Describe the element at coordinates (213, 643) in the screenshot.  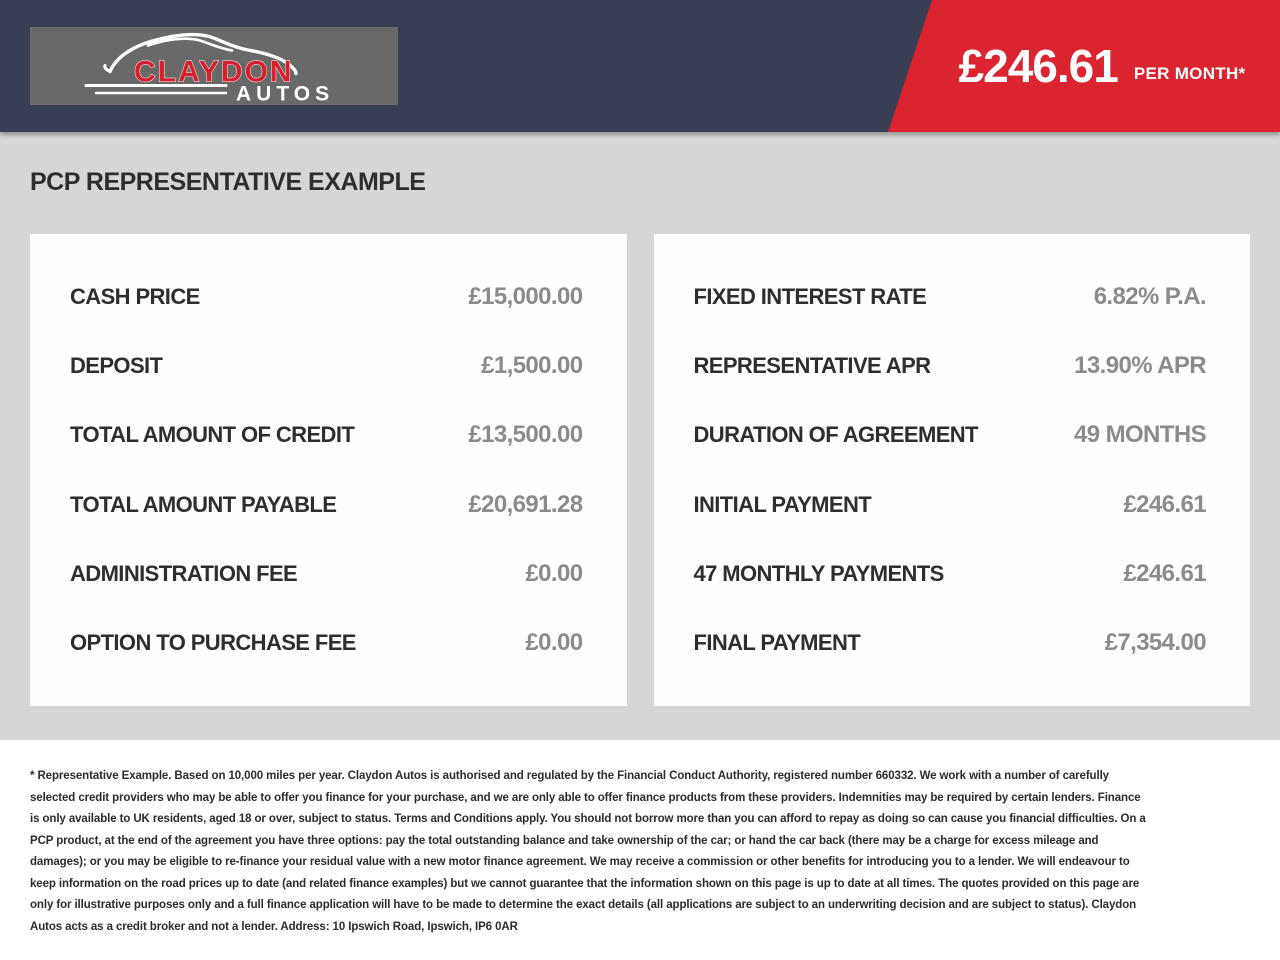
I see `finance-label: OPTION TO PURCHASE FEE` at that location.